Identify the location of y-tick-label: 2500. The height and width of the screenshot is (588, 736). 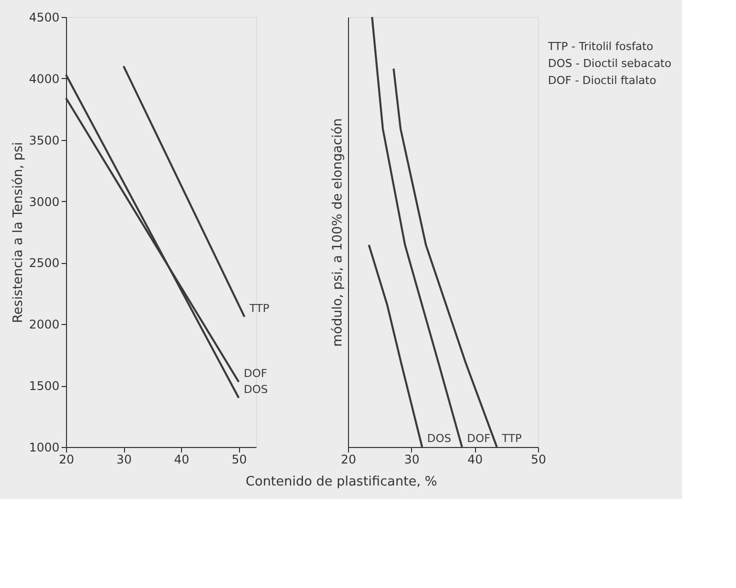
(44, 263).